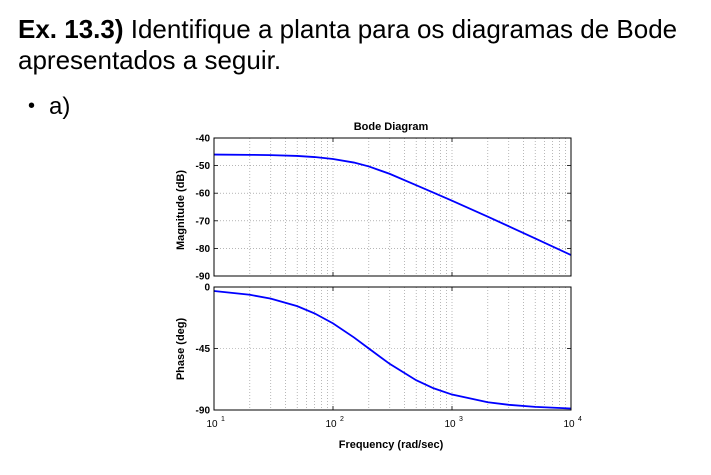  Describe the element at coordinates (203, 277) in the screenshot. I see `magnitude-y-tick-label: -90` at that location.